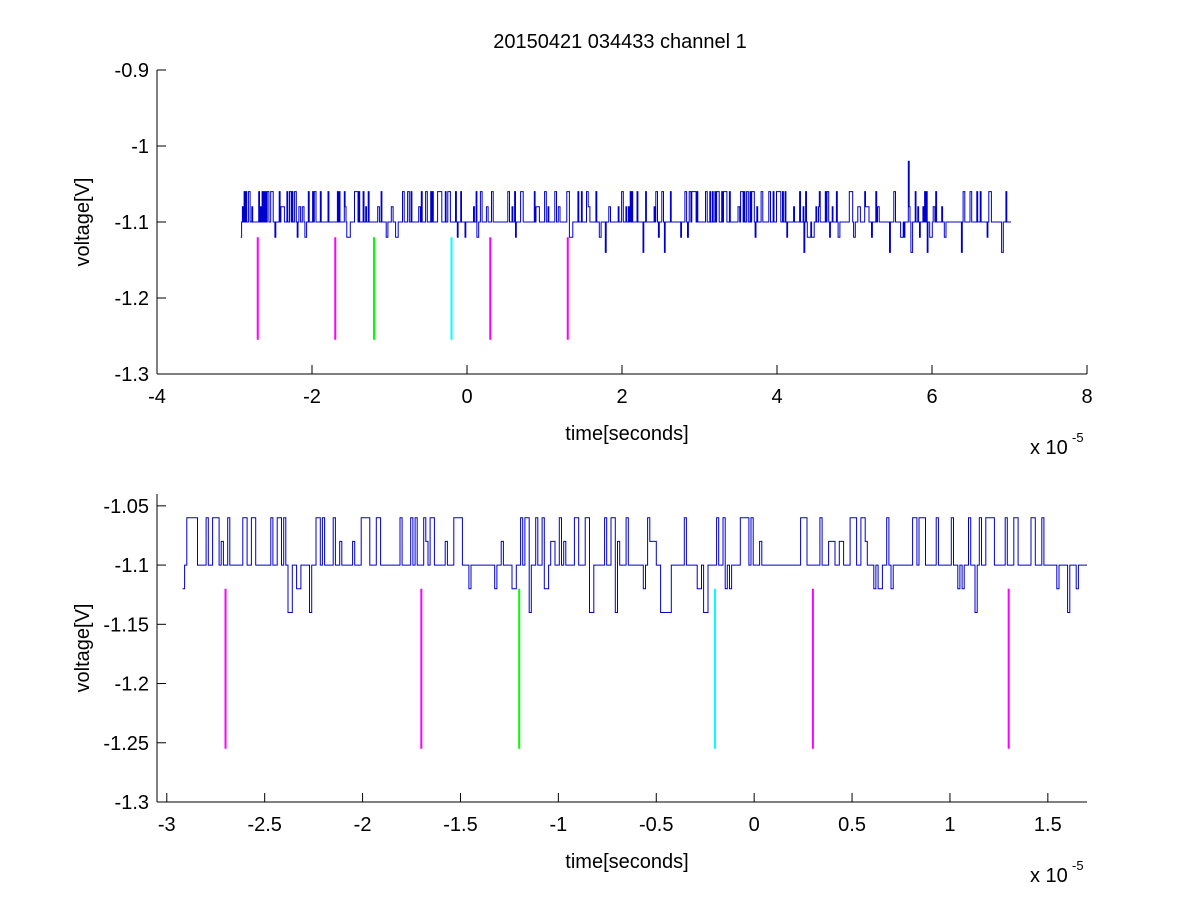  I want to click on x-tick-label: 0.5, so click(852, 825).